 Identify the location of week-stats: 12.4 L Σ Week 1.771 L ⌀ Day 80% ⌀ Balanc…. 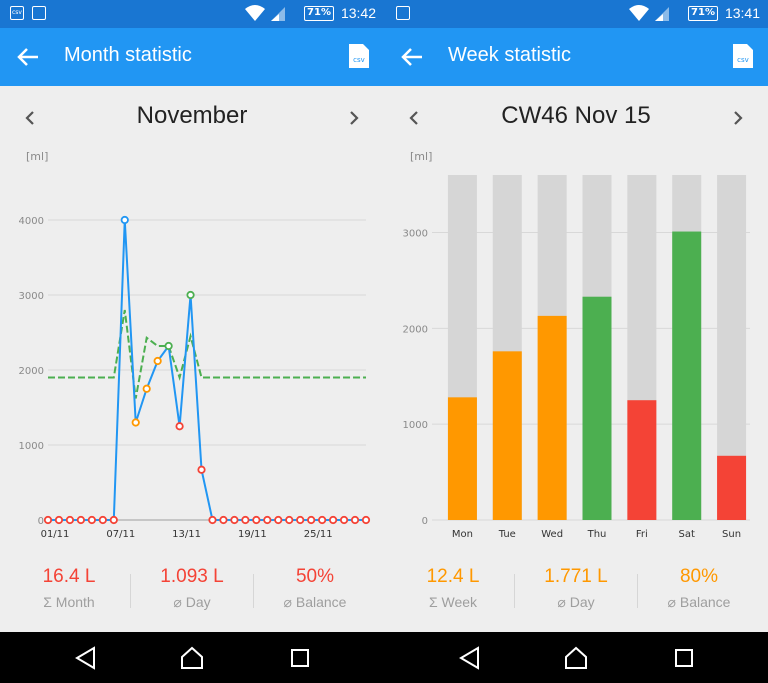
(576, 594).